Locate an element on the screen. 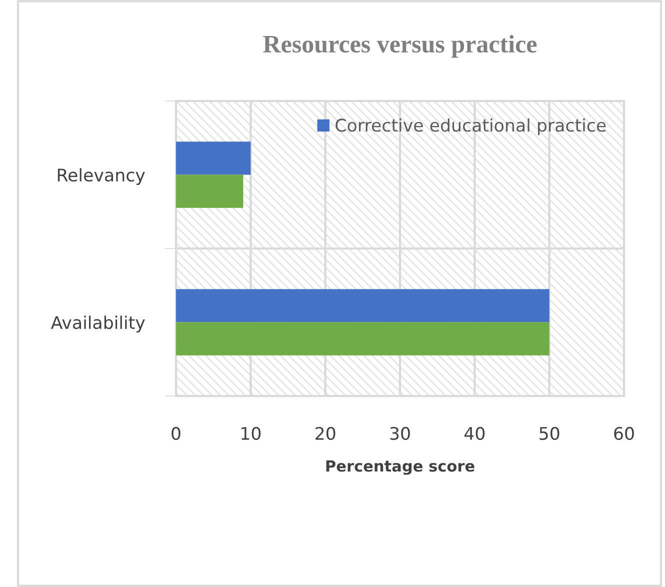 Image resolution: width=665 pixels, height=587 pixels. y-tick-label: Relevancy is located at coordinates (101, 176).